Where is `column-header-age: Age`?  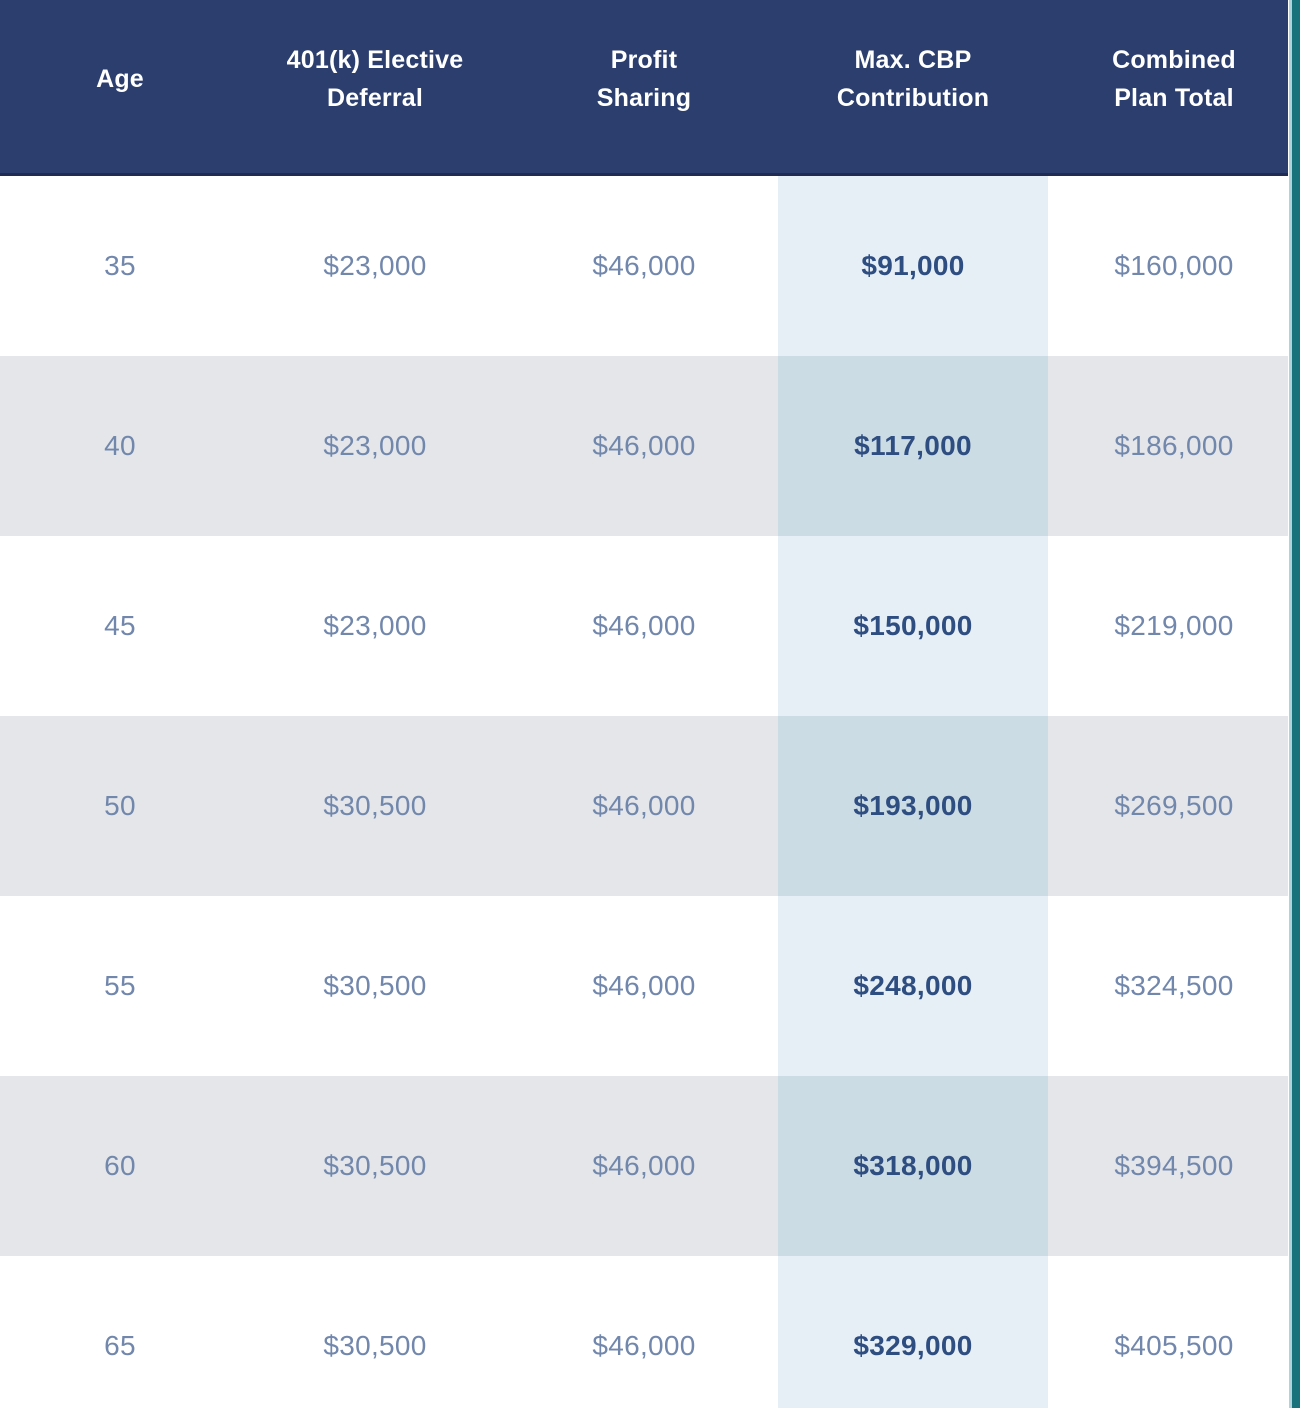
column-header-age: Age is located at coordinates (120, 88).